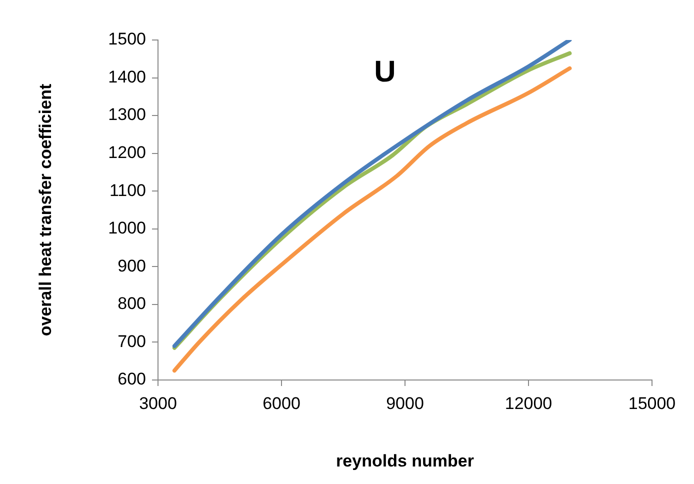  What do you see at coordinates (45, 210) in the screenshot?
I see `y-axis-title: overall heat transfer coefficient` at bounding box center [45, 210].